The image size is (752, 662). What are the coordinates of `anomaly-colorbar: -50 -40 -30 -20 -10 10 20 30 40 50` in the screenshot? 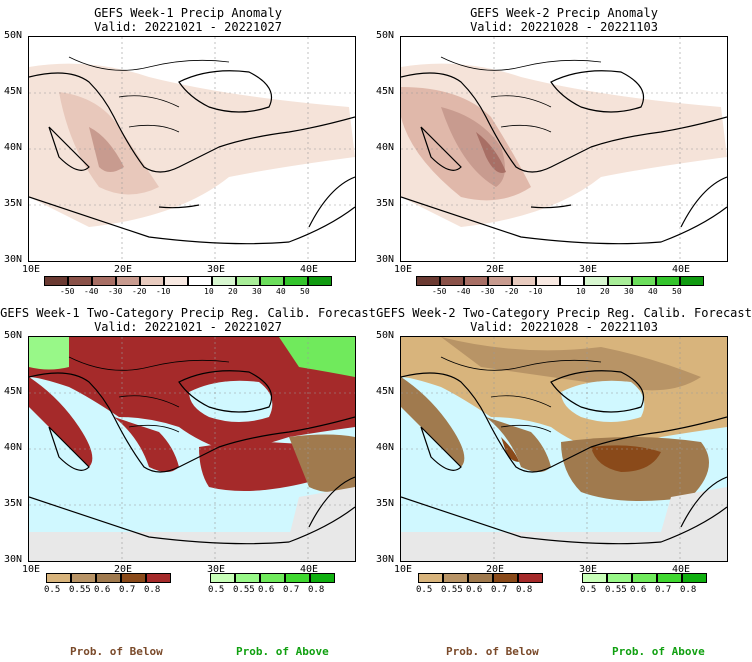 It's located at (560, 286).